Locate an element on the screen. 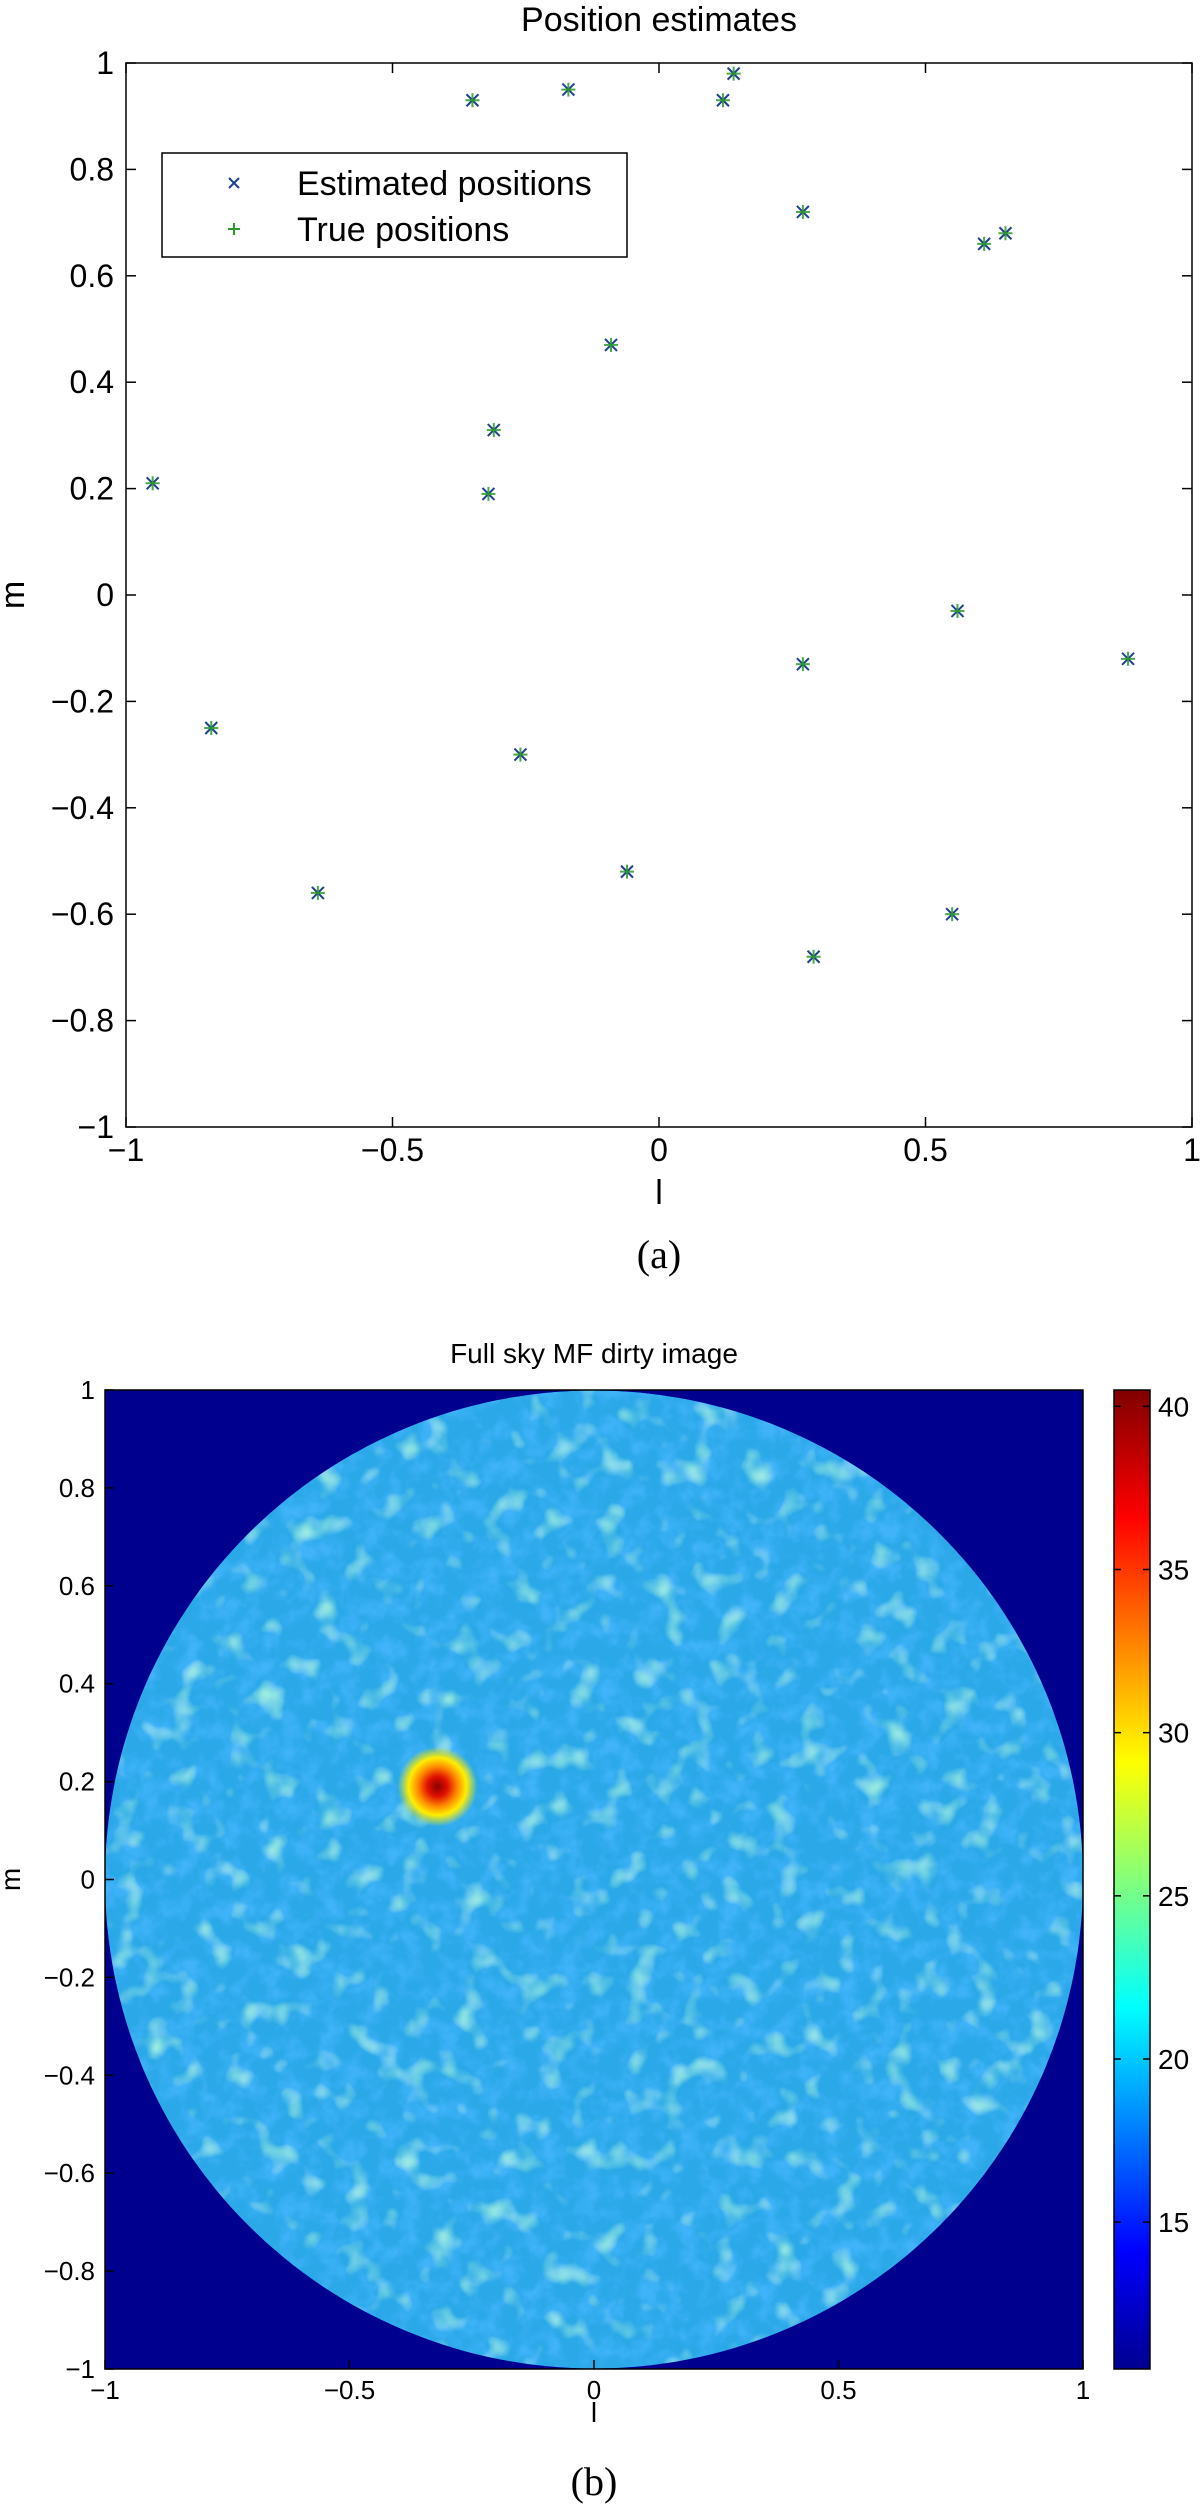  chart-title: Full sky MF dirty image is located at coordinates (594, 1353).